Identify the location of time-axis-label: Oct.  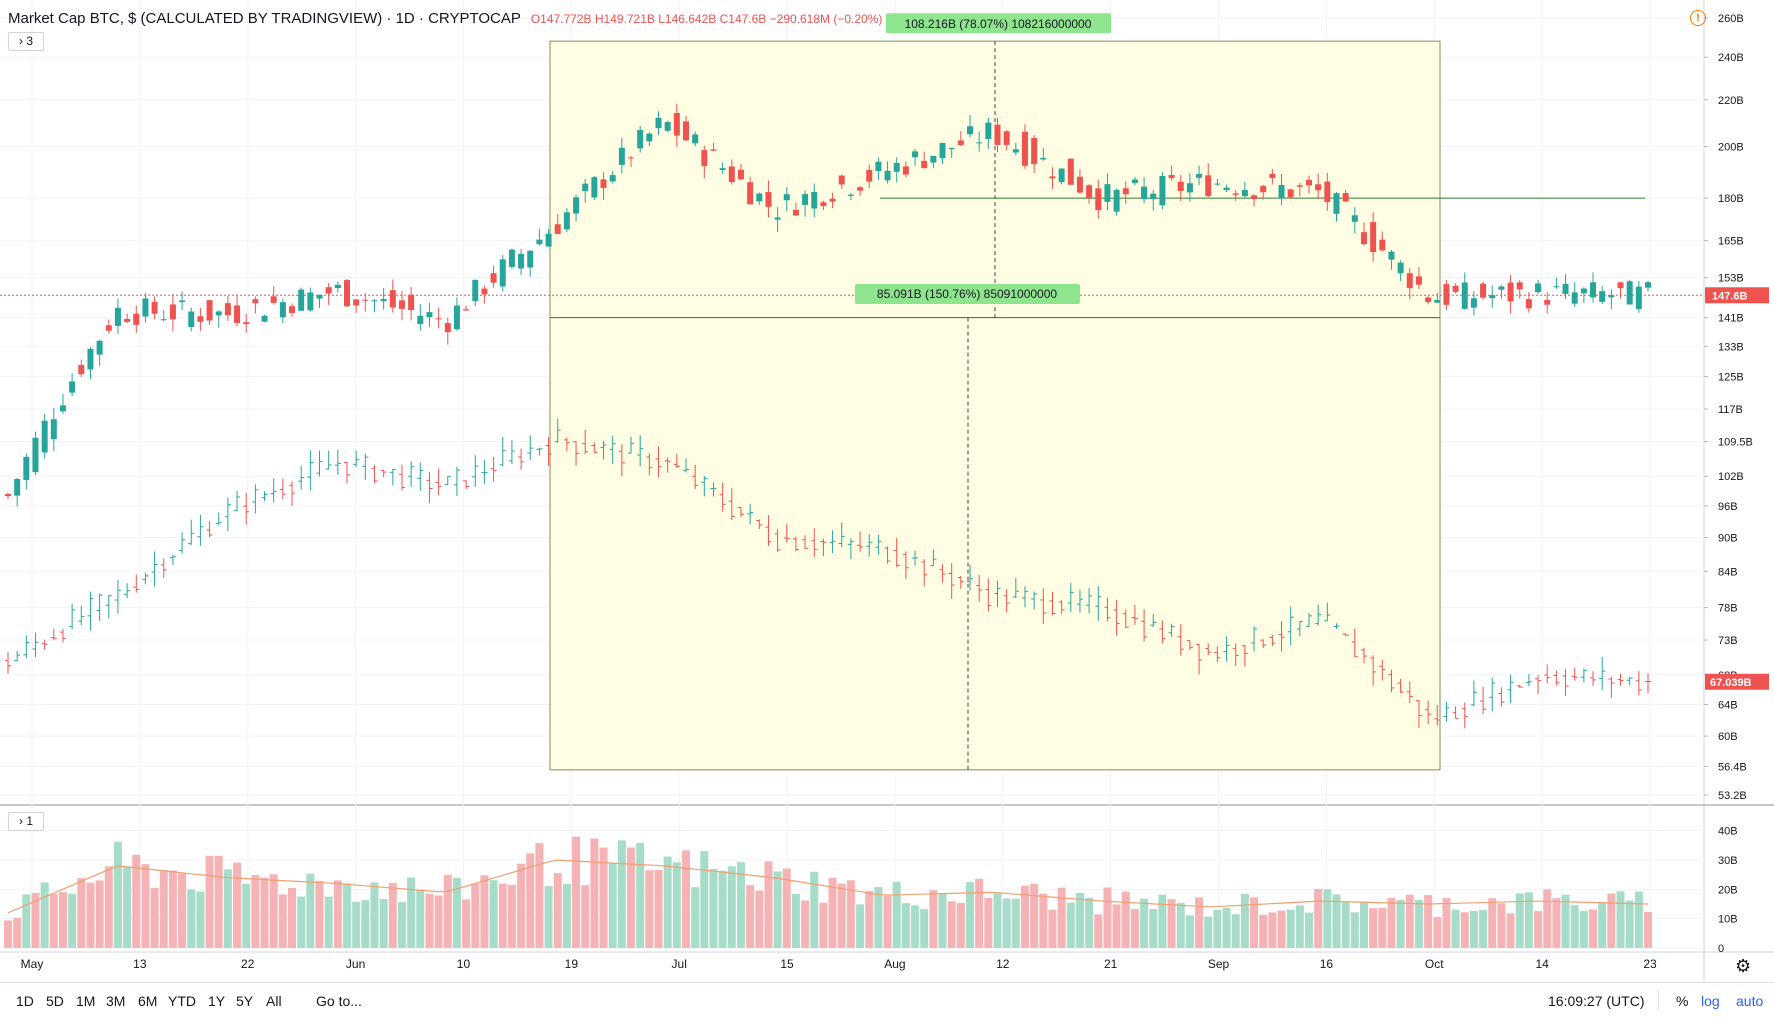
(1434, 964).